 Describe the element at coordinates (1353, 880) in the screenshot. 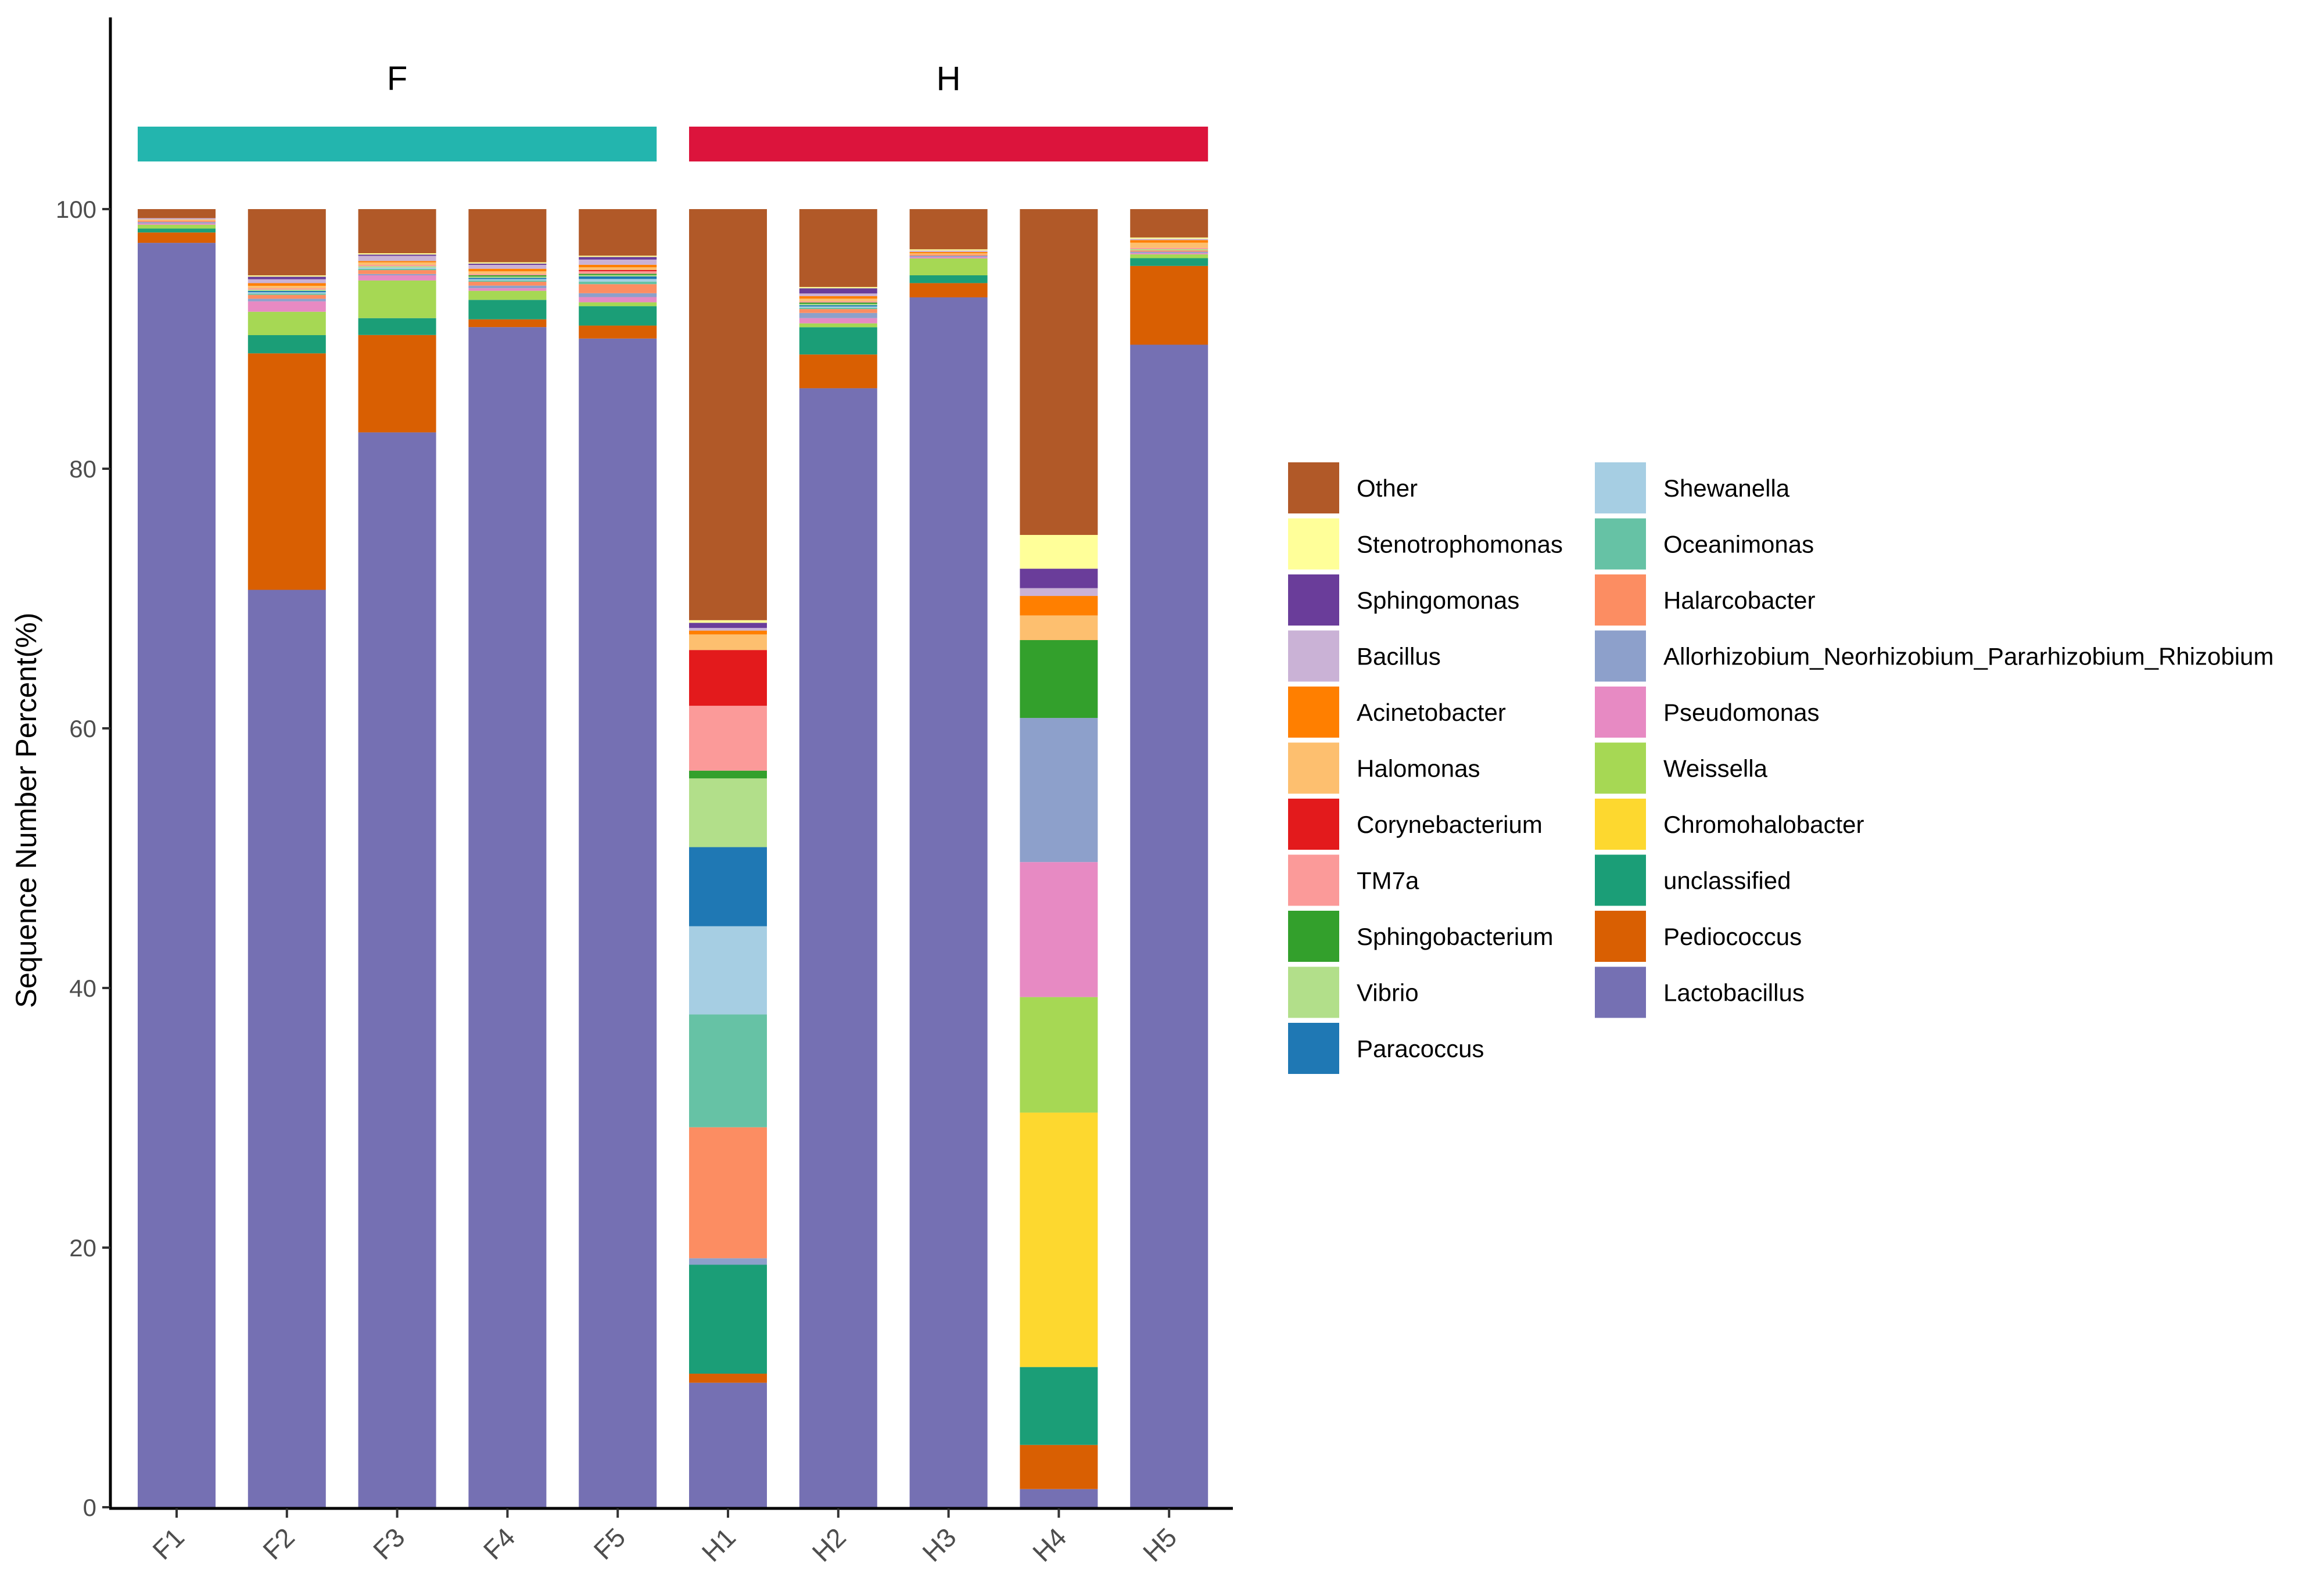

I see `legend-item-tm7a: TM7a` at that location.